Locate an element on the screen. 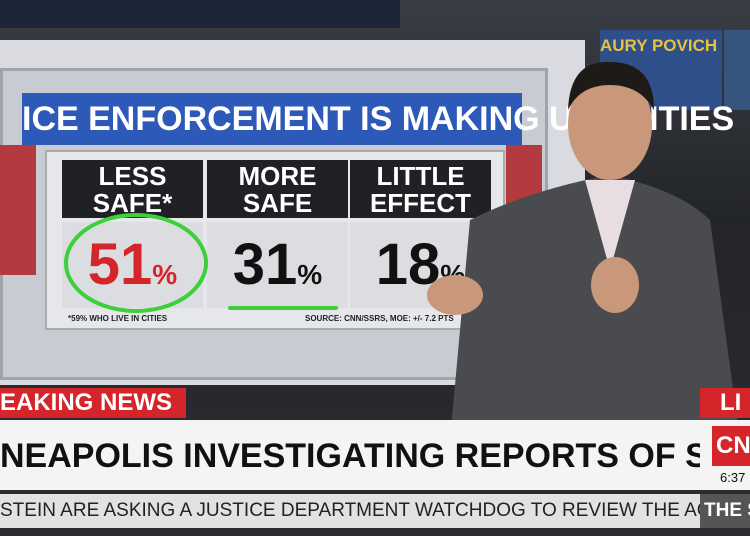  logo: CNN is located at coordinates (731, 446).